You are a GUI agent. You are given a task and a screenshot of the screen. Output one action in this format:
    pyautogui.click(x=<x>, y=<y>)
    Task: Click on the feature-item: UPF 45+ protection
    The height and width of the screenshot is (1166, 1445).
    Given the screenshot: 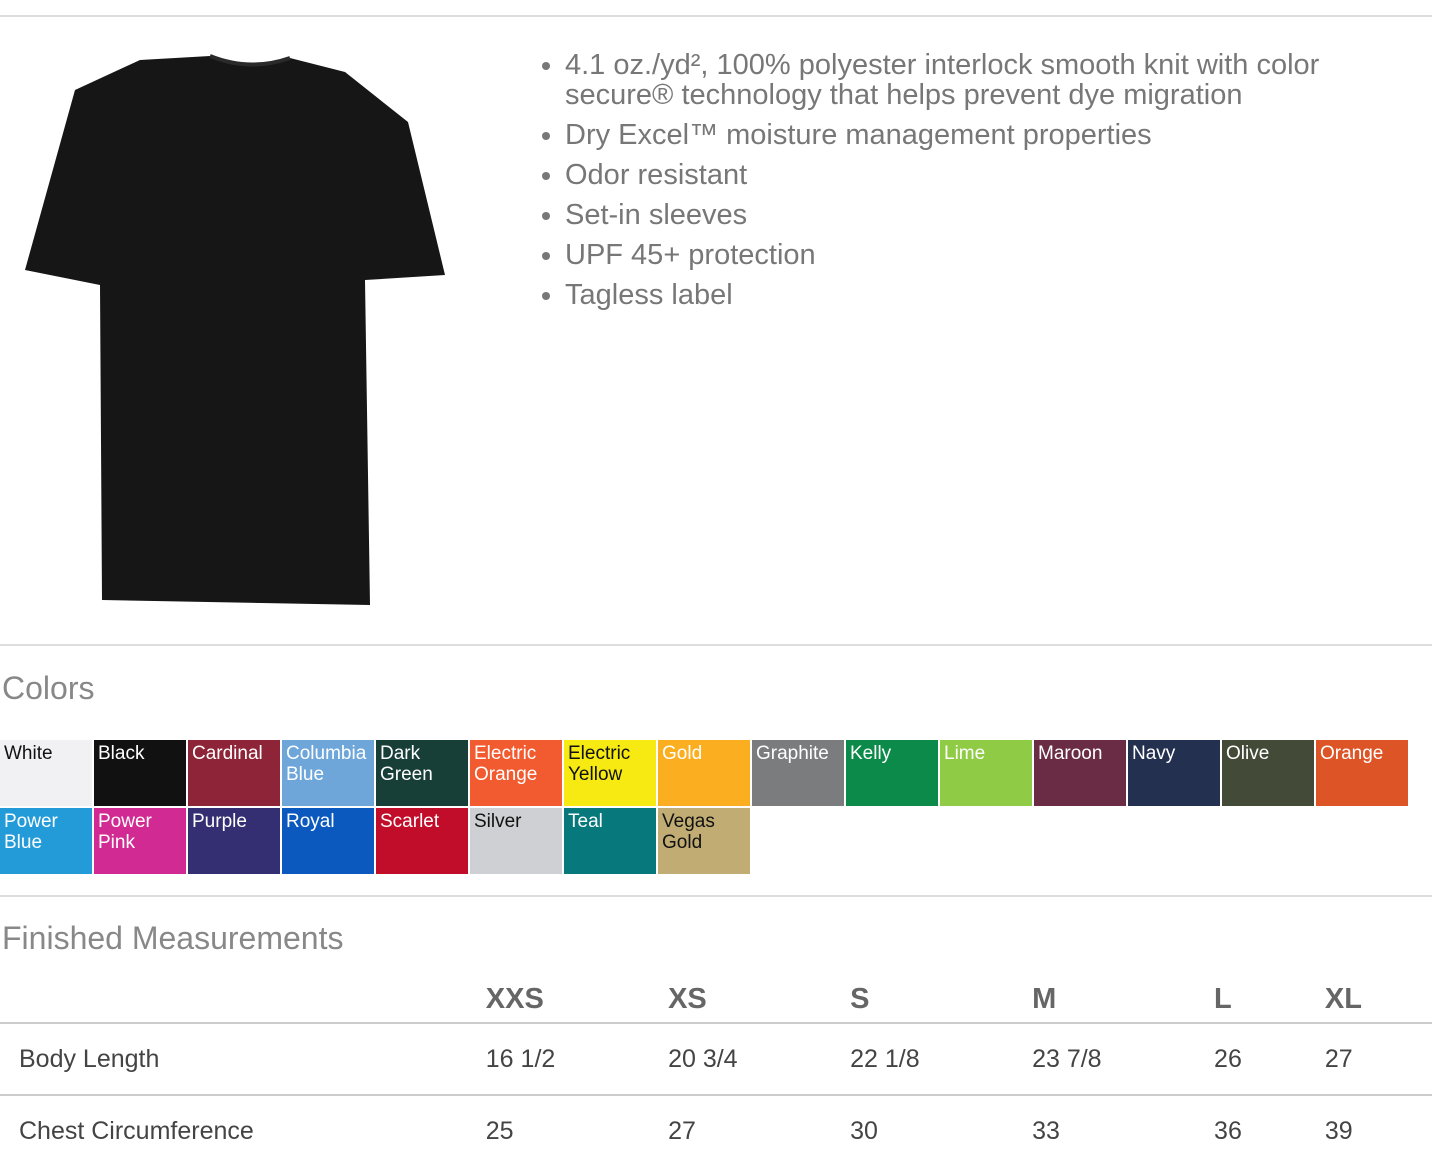 What is the action you would take?
    pyautogui.click(x=945, y=255)
    